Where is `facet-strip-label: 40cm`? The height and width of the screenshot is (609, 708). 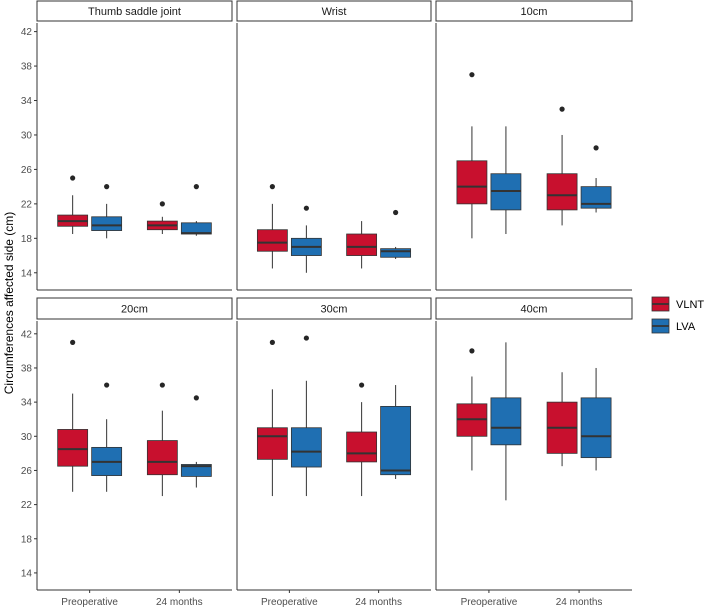
facet-strip-label: 40cm is located at coordinates (534, 310).